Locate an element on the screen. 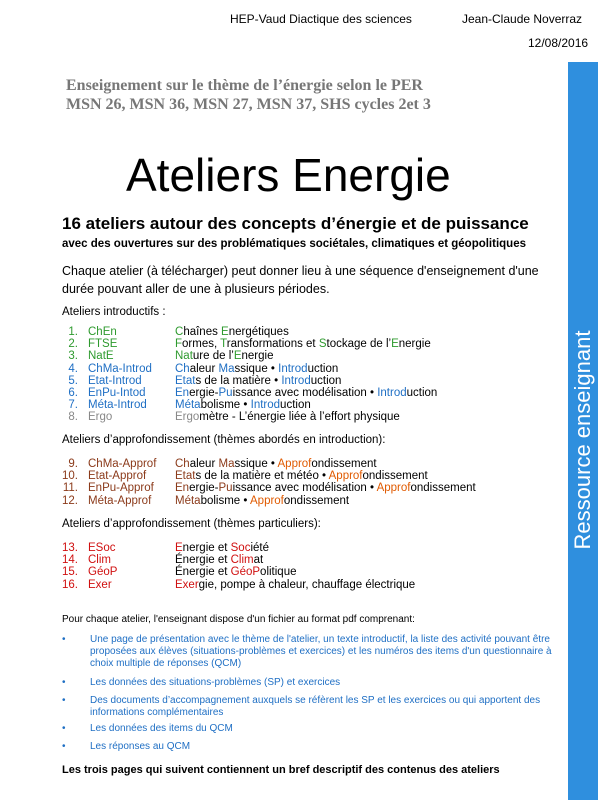 Image resolution: width=608 pixels, height=800 pixels. title-part: at is located at coordinates (258, 560).